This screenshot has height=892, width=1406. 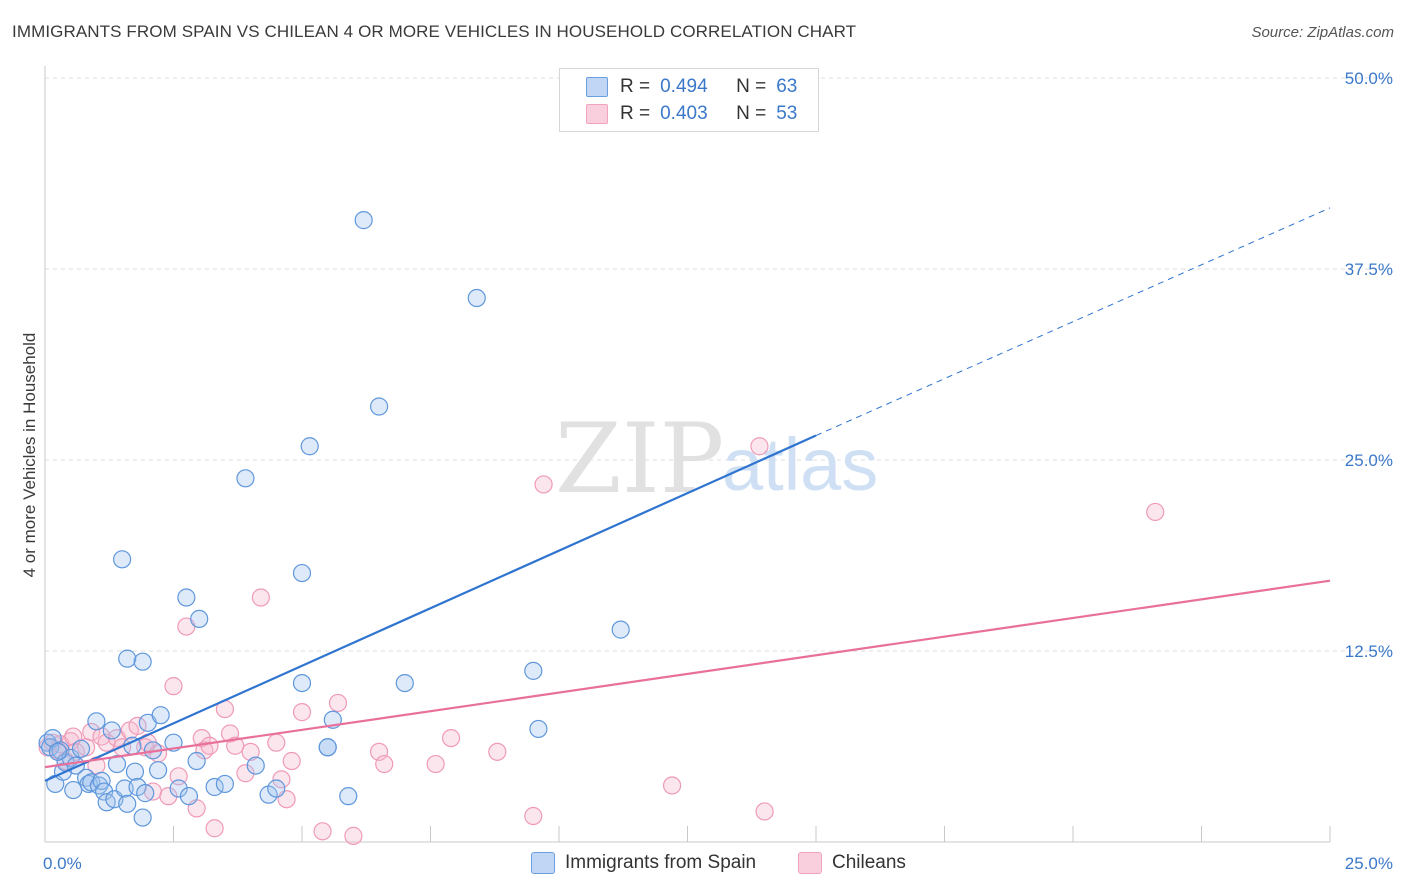 I want to click on x-tick-label: 25.0%, so click(x=1369, y=863).